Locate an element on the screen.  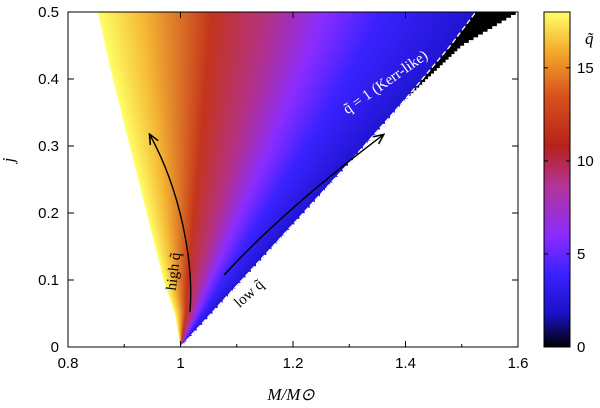
x-axis-title: M/M⊙ is located at coordinates (290, 394).